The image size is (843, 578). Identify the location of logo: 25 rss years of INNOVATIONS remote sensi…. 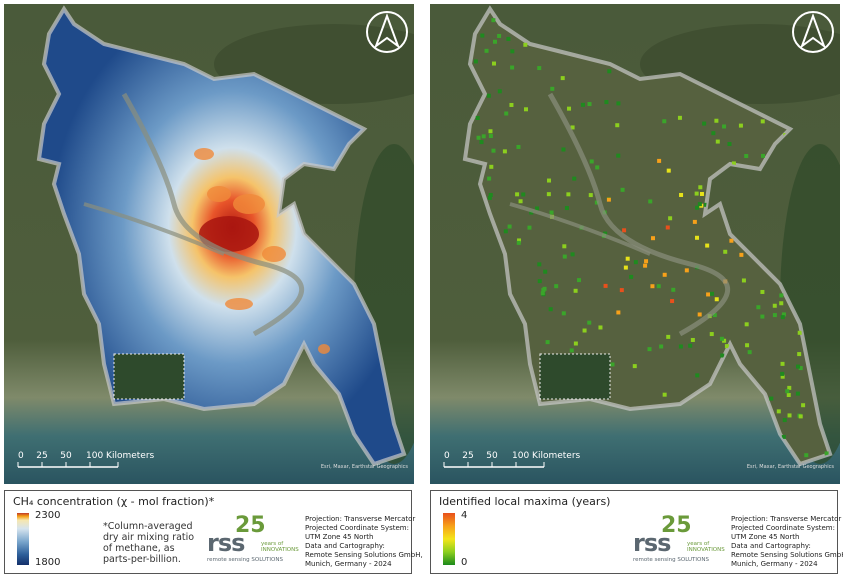
(678, 541).